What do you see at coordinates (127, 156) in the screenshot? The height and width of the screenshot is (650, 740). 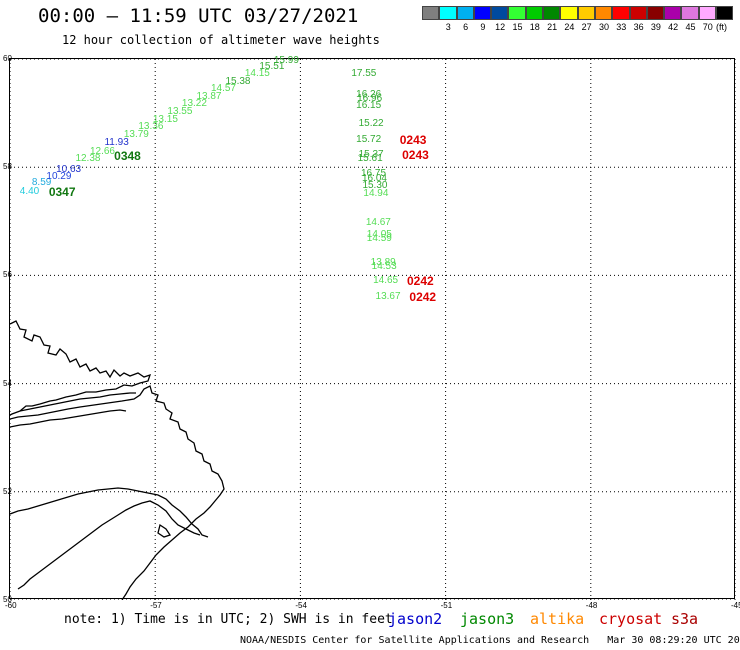 I see `pass-time-label: 0348` at bounding box center [127, 156].